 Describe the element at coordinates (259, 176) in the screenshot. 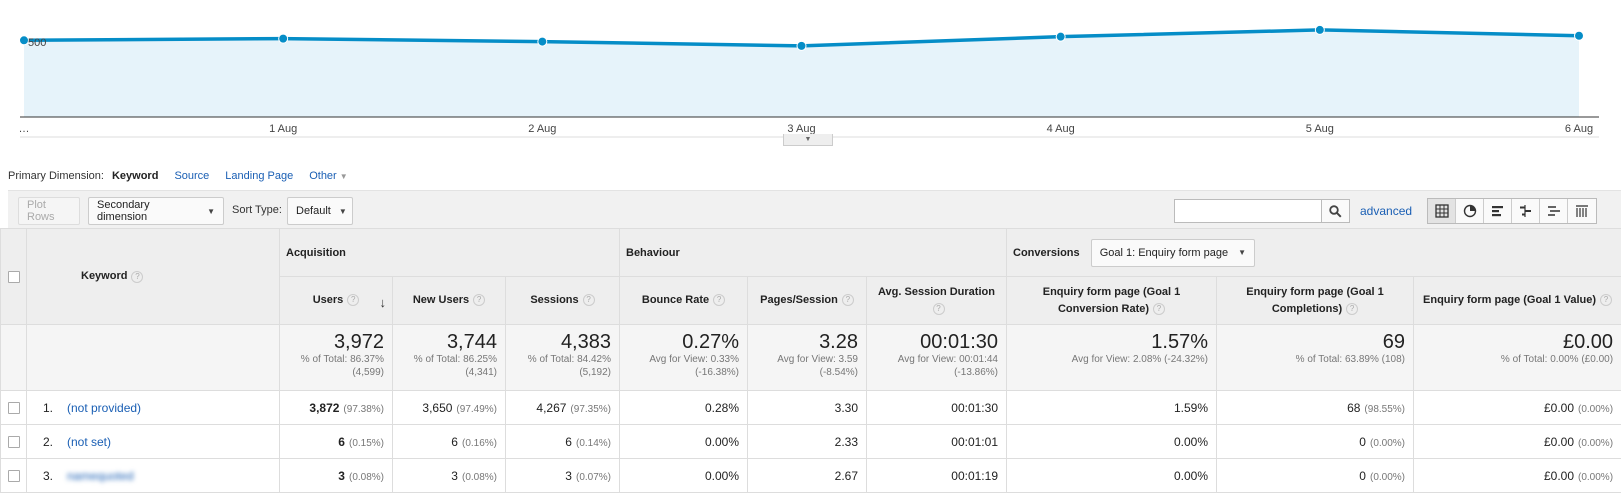

I see `dimension-link-landing-page: Landing Page` at that location.